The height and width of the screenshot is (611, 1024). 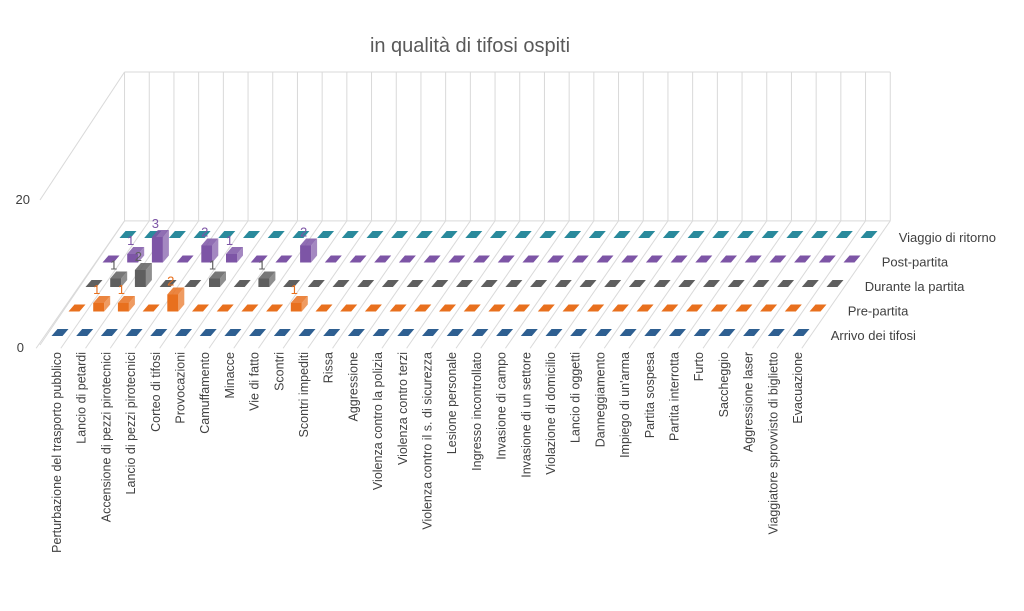 What do you see at coordinates (57, 452) in the screenshot?
I see `category-label: Perturbazione del trasporto pubblico` at bounding box center [57, 452].